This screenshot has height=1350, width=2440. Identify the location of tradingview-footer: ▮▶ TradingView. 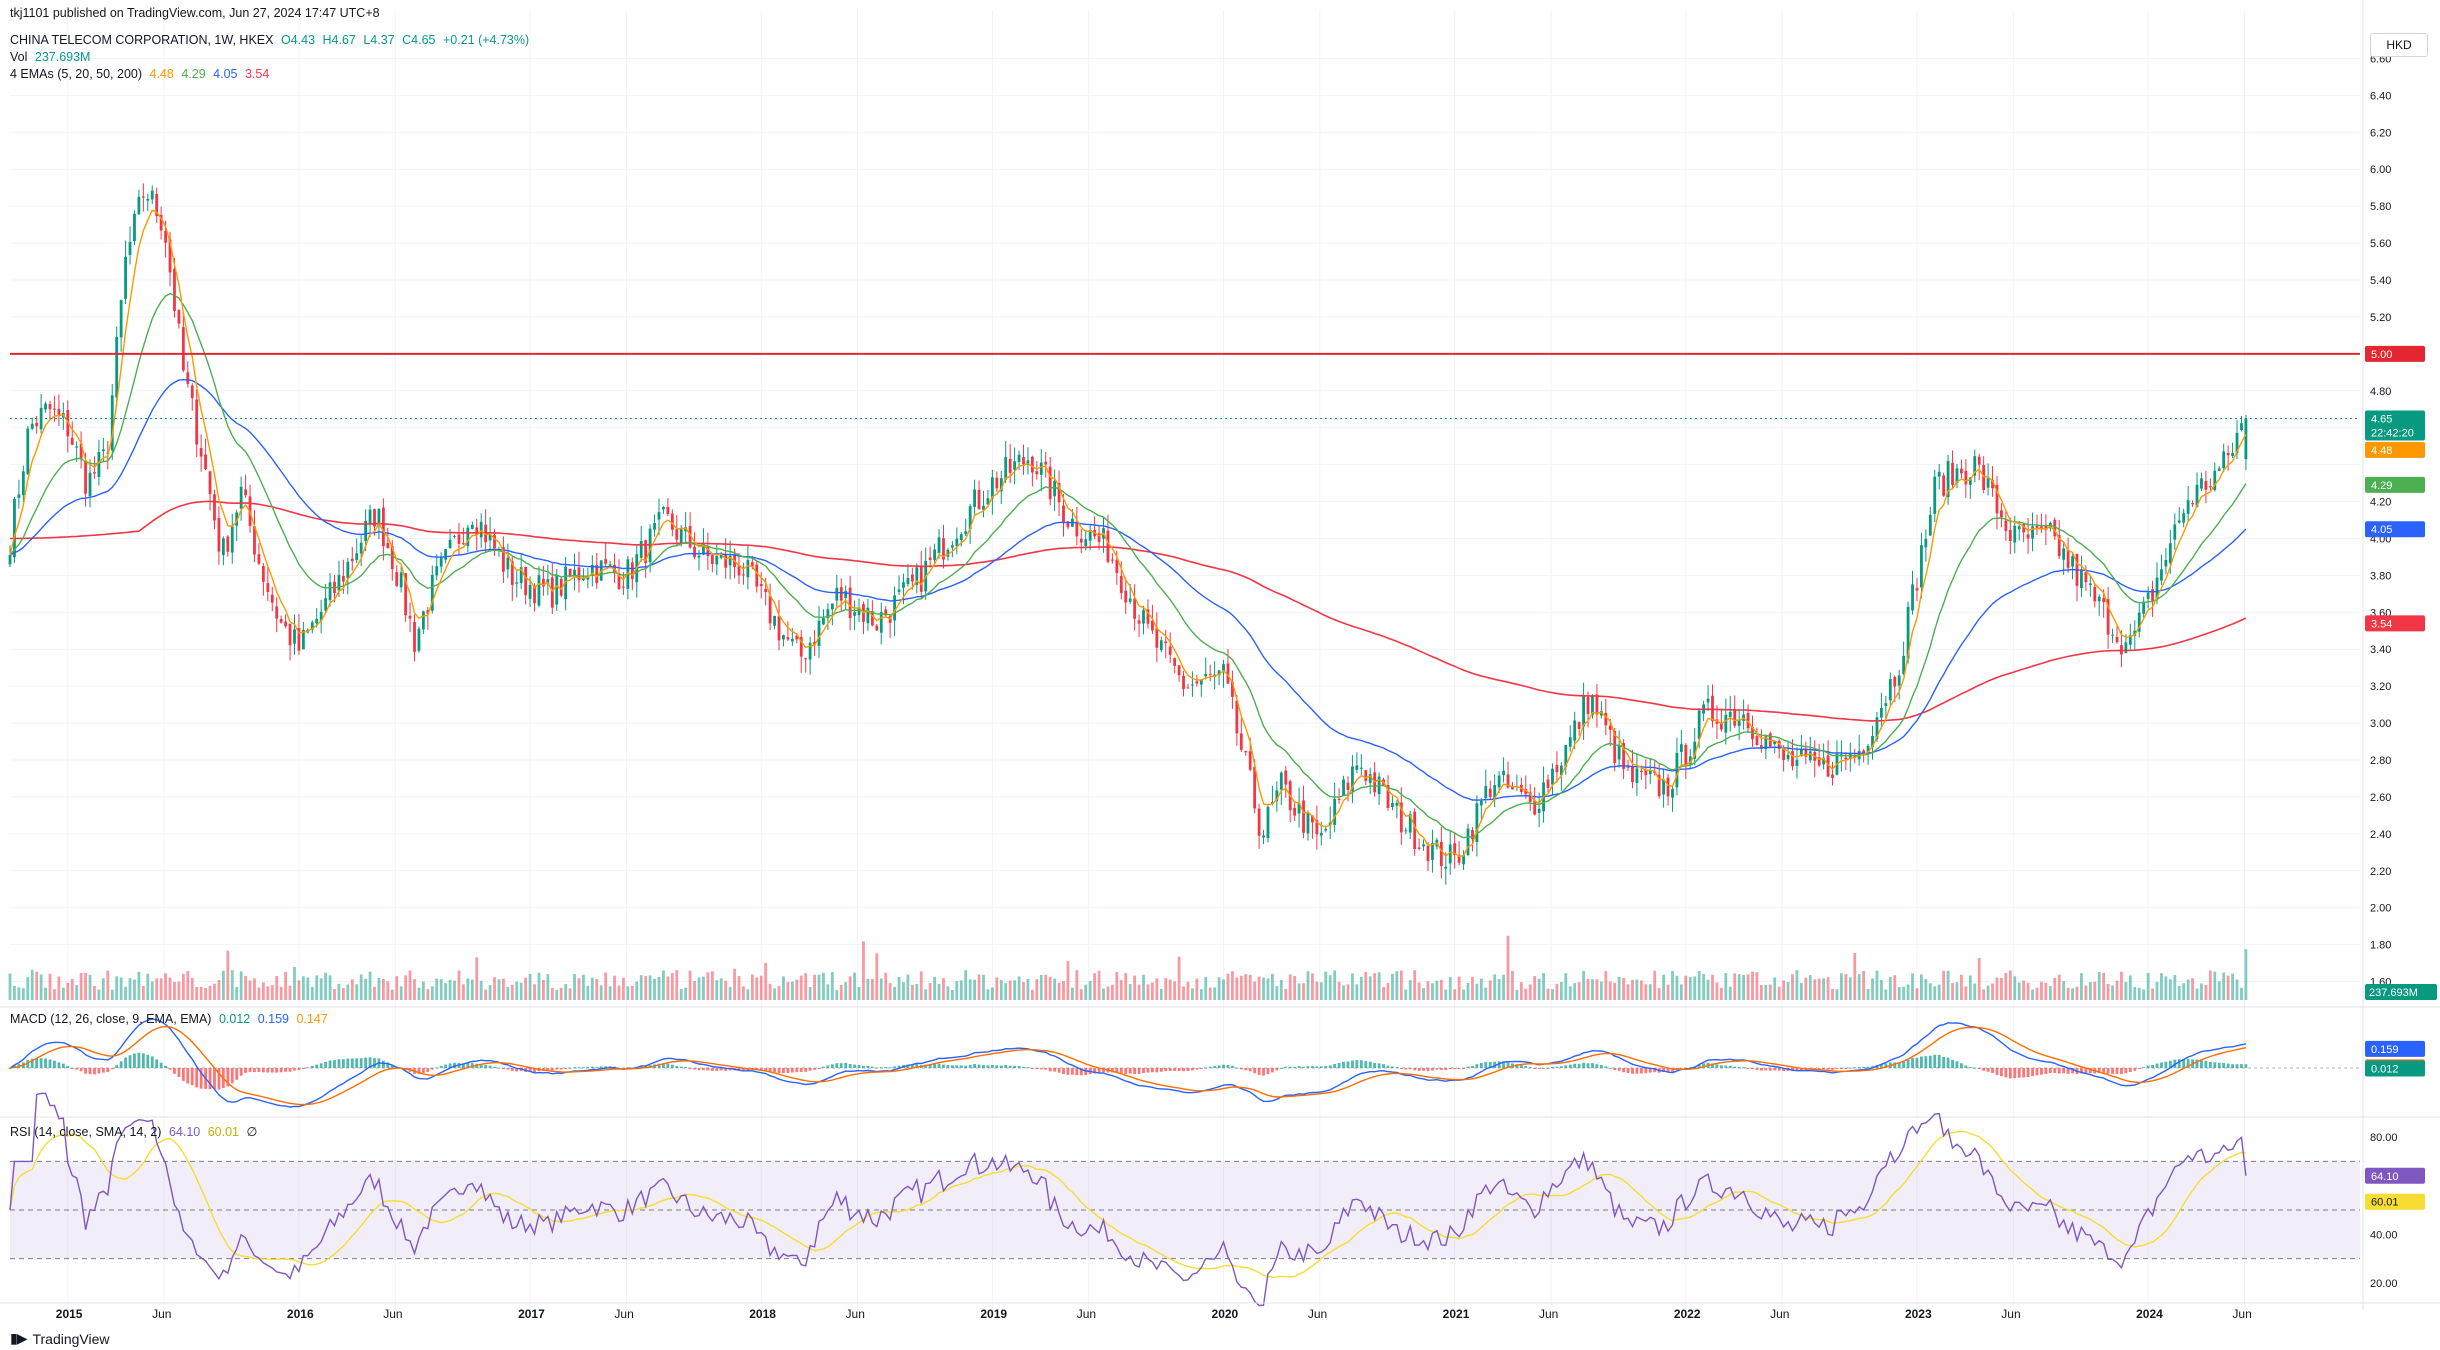
(60, 1338).